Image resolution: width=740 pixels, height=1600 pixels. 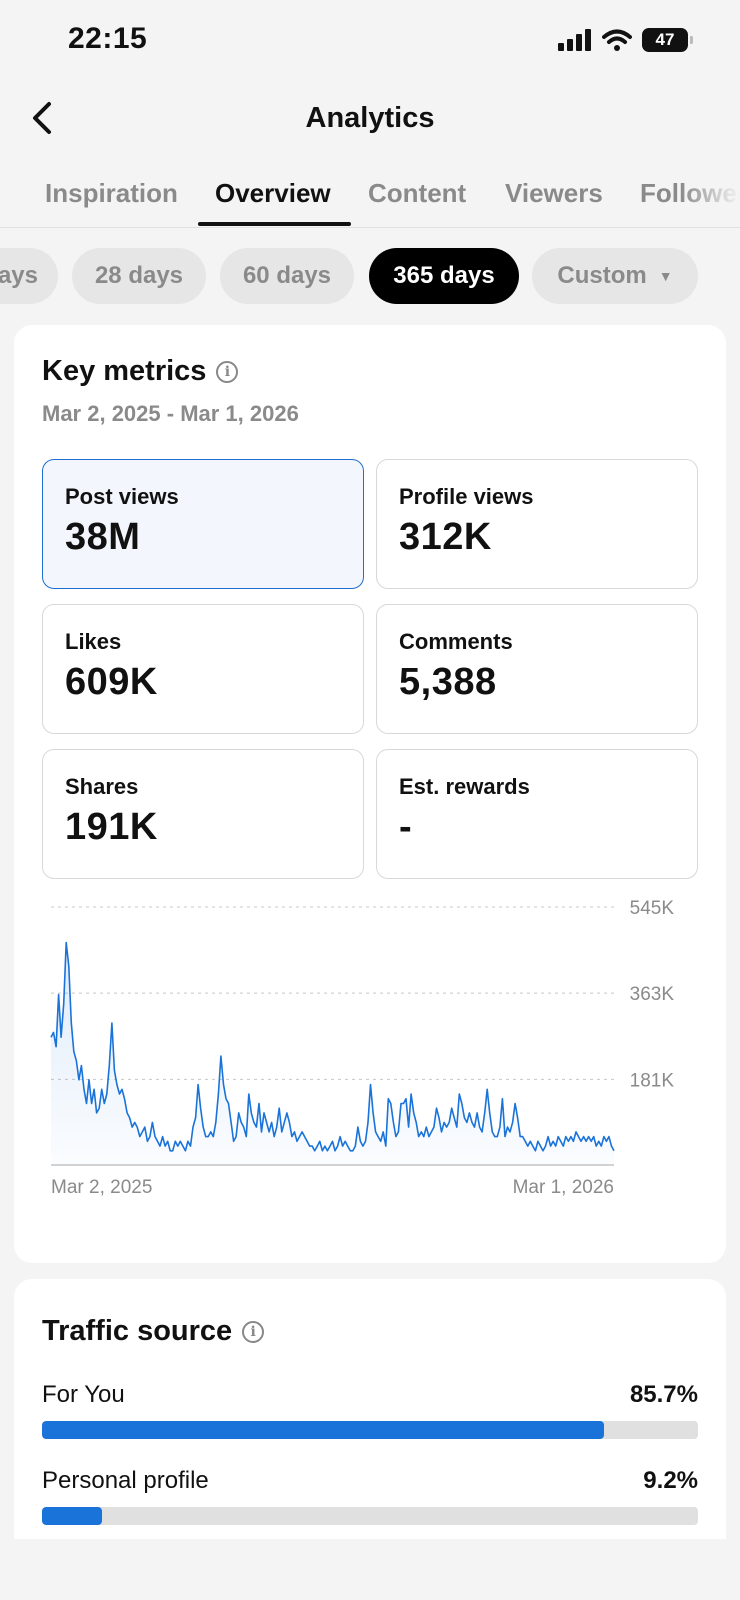 I want to click on back-button, so click(x=42, y=118).